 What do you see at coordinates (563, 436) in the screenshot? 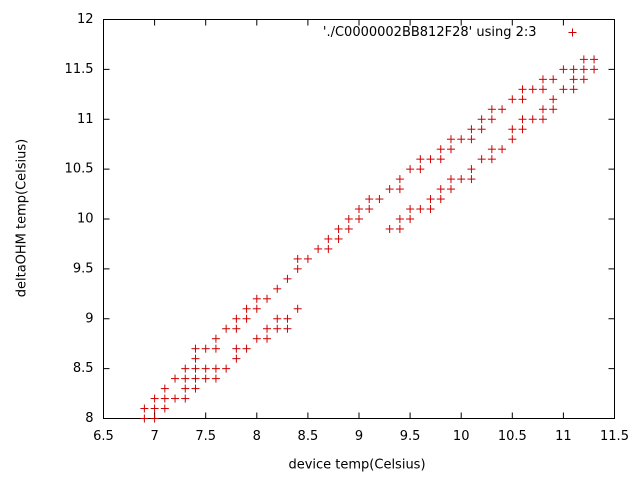
I see `x-tick-label: 11` at bounding box center [563, 436].